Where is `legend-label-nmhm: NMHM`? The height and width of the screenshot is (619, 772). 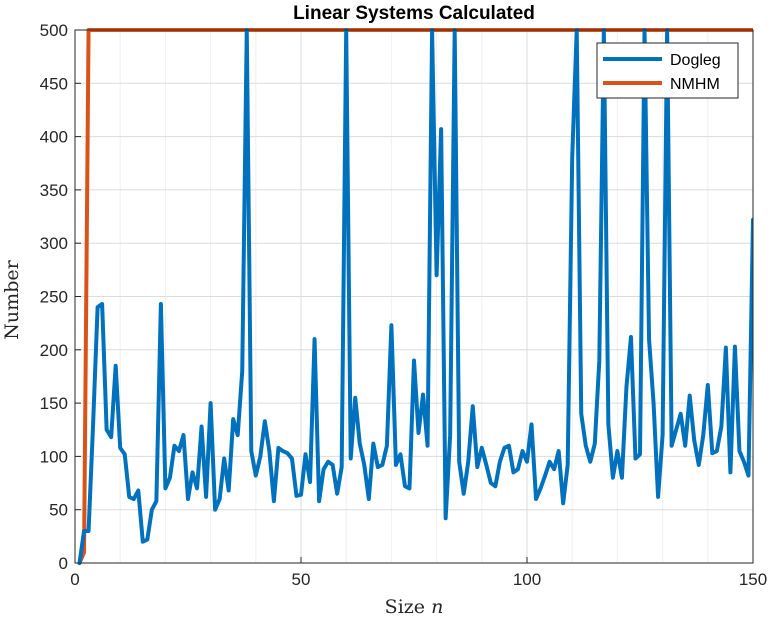
legend-label-nmhm: NMHM is located at coordinates (695, 84).